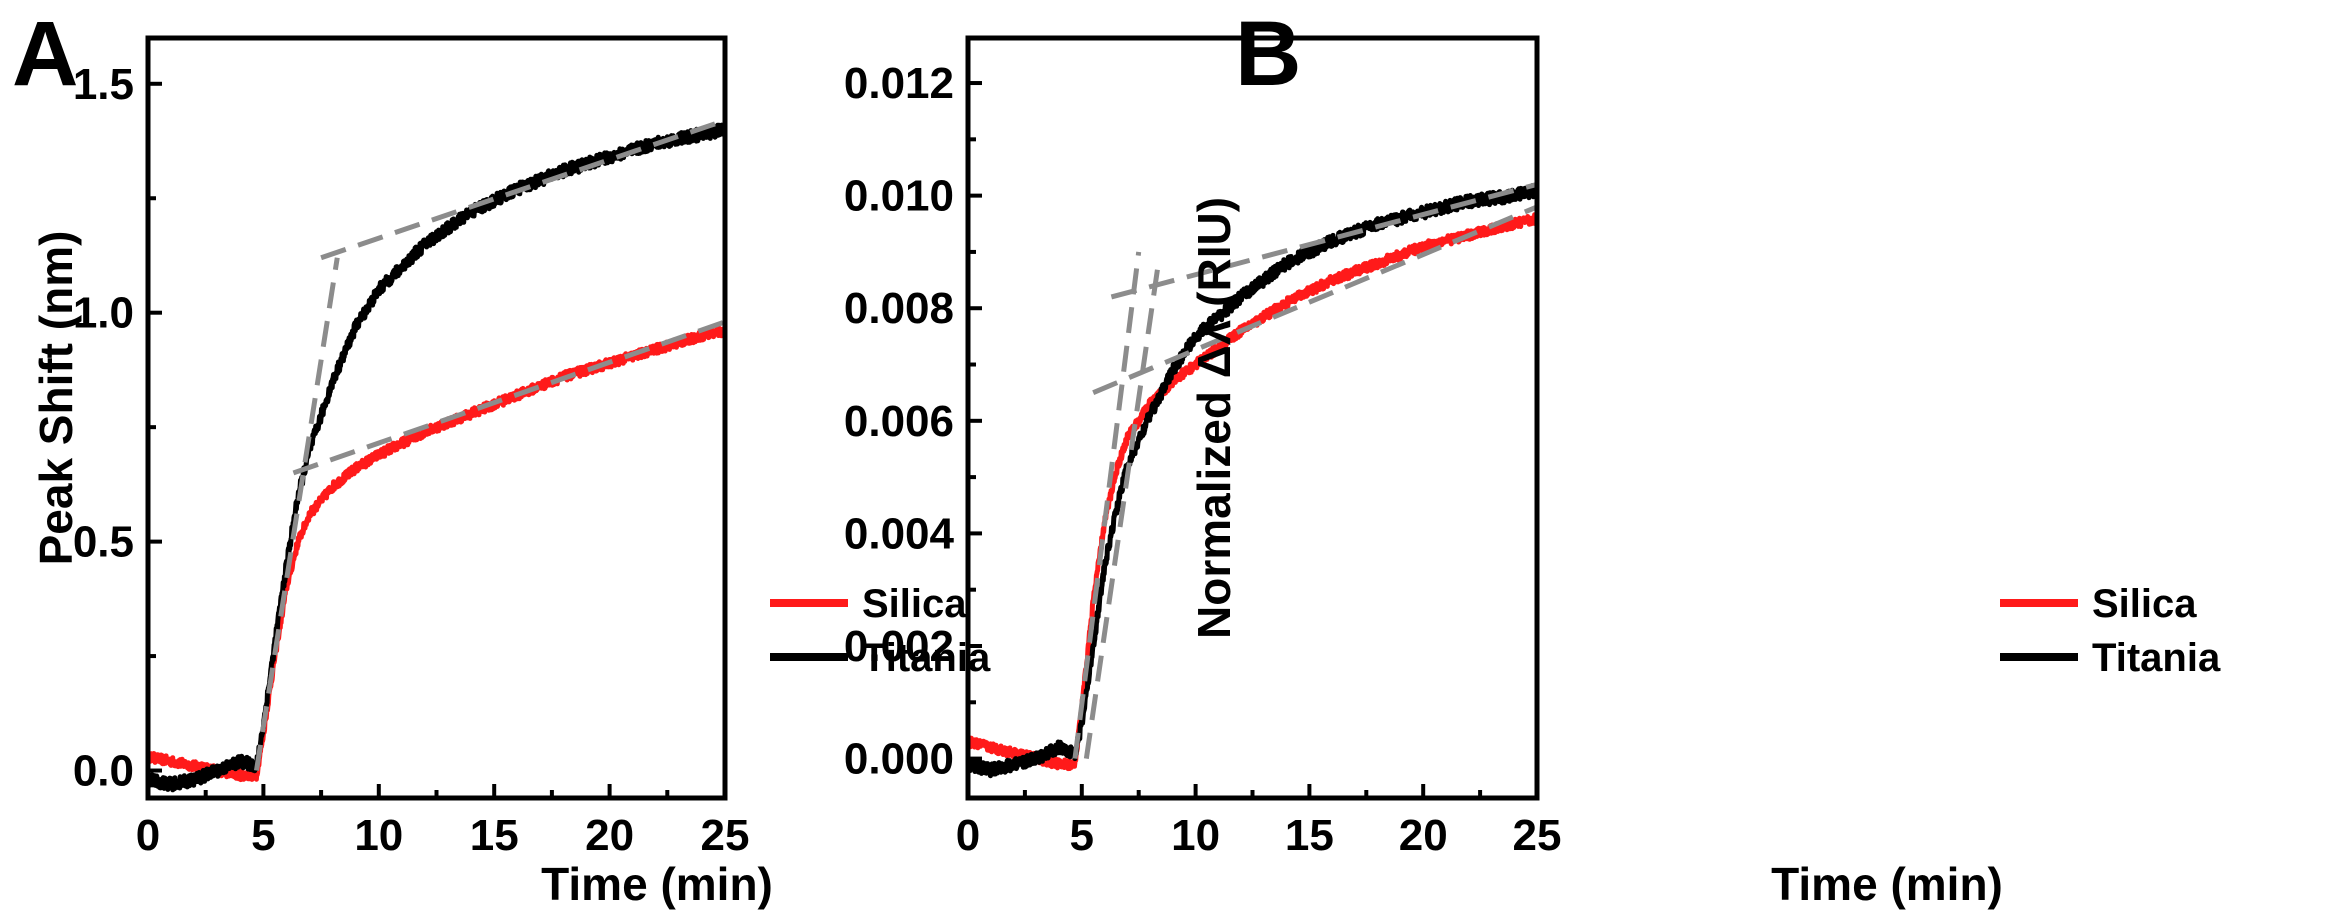 The height and width of the screenshot is (921, 2340). What do you see at coordinates (103, 313) in the screenshot?
I see `panel-a-y-tick-label: 1.0` at bounding box center [103, 313].